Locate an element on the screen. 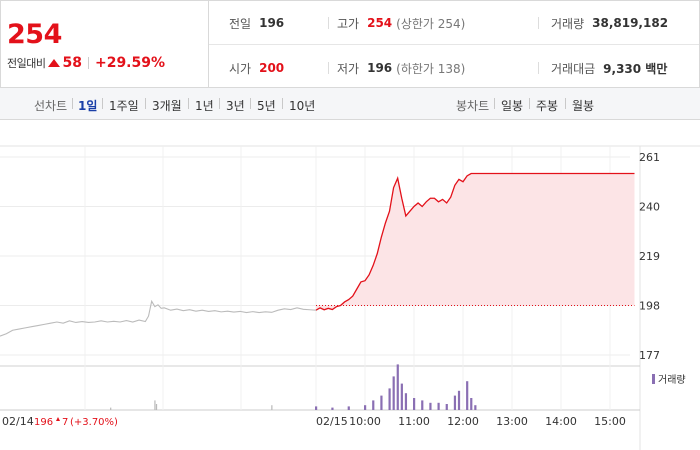 The height and width of the screenshot is (450, 700). y-tick-label: 177 is located at coordinates (649, 355).